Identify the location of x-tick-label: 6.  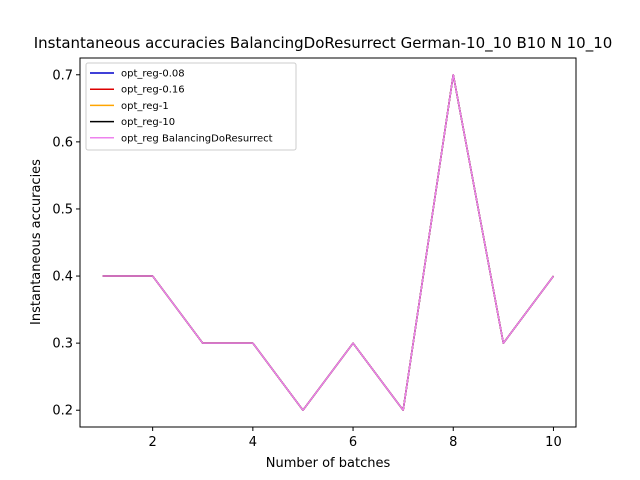
(353, 442).